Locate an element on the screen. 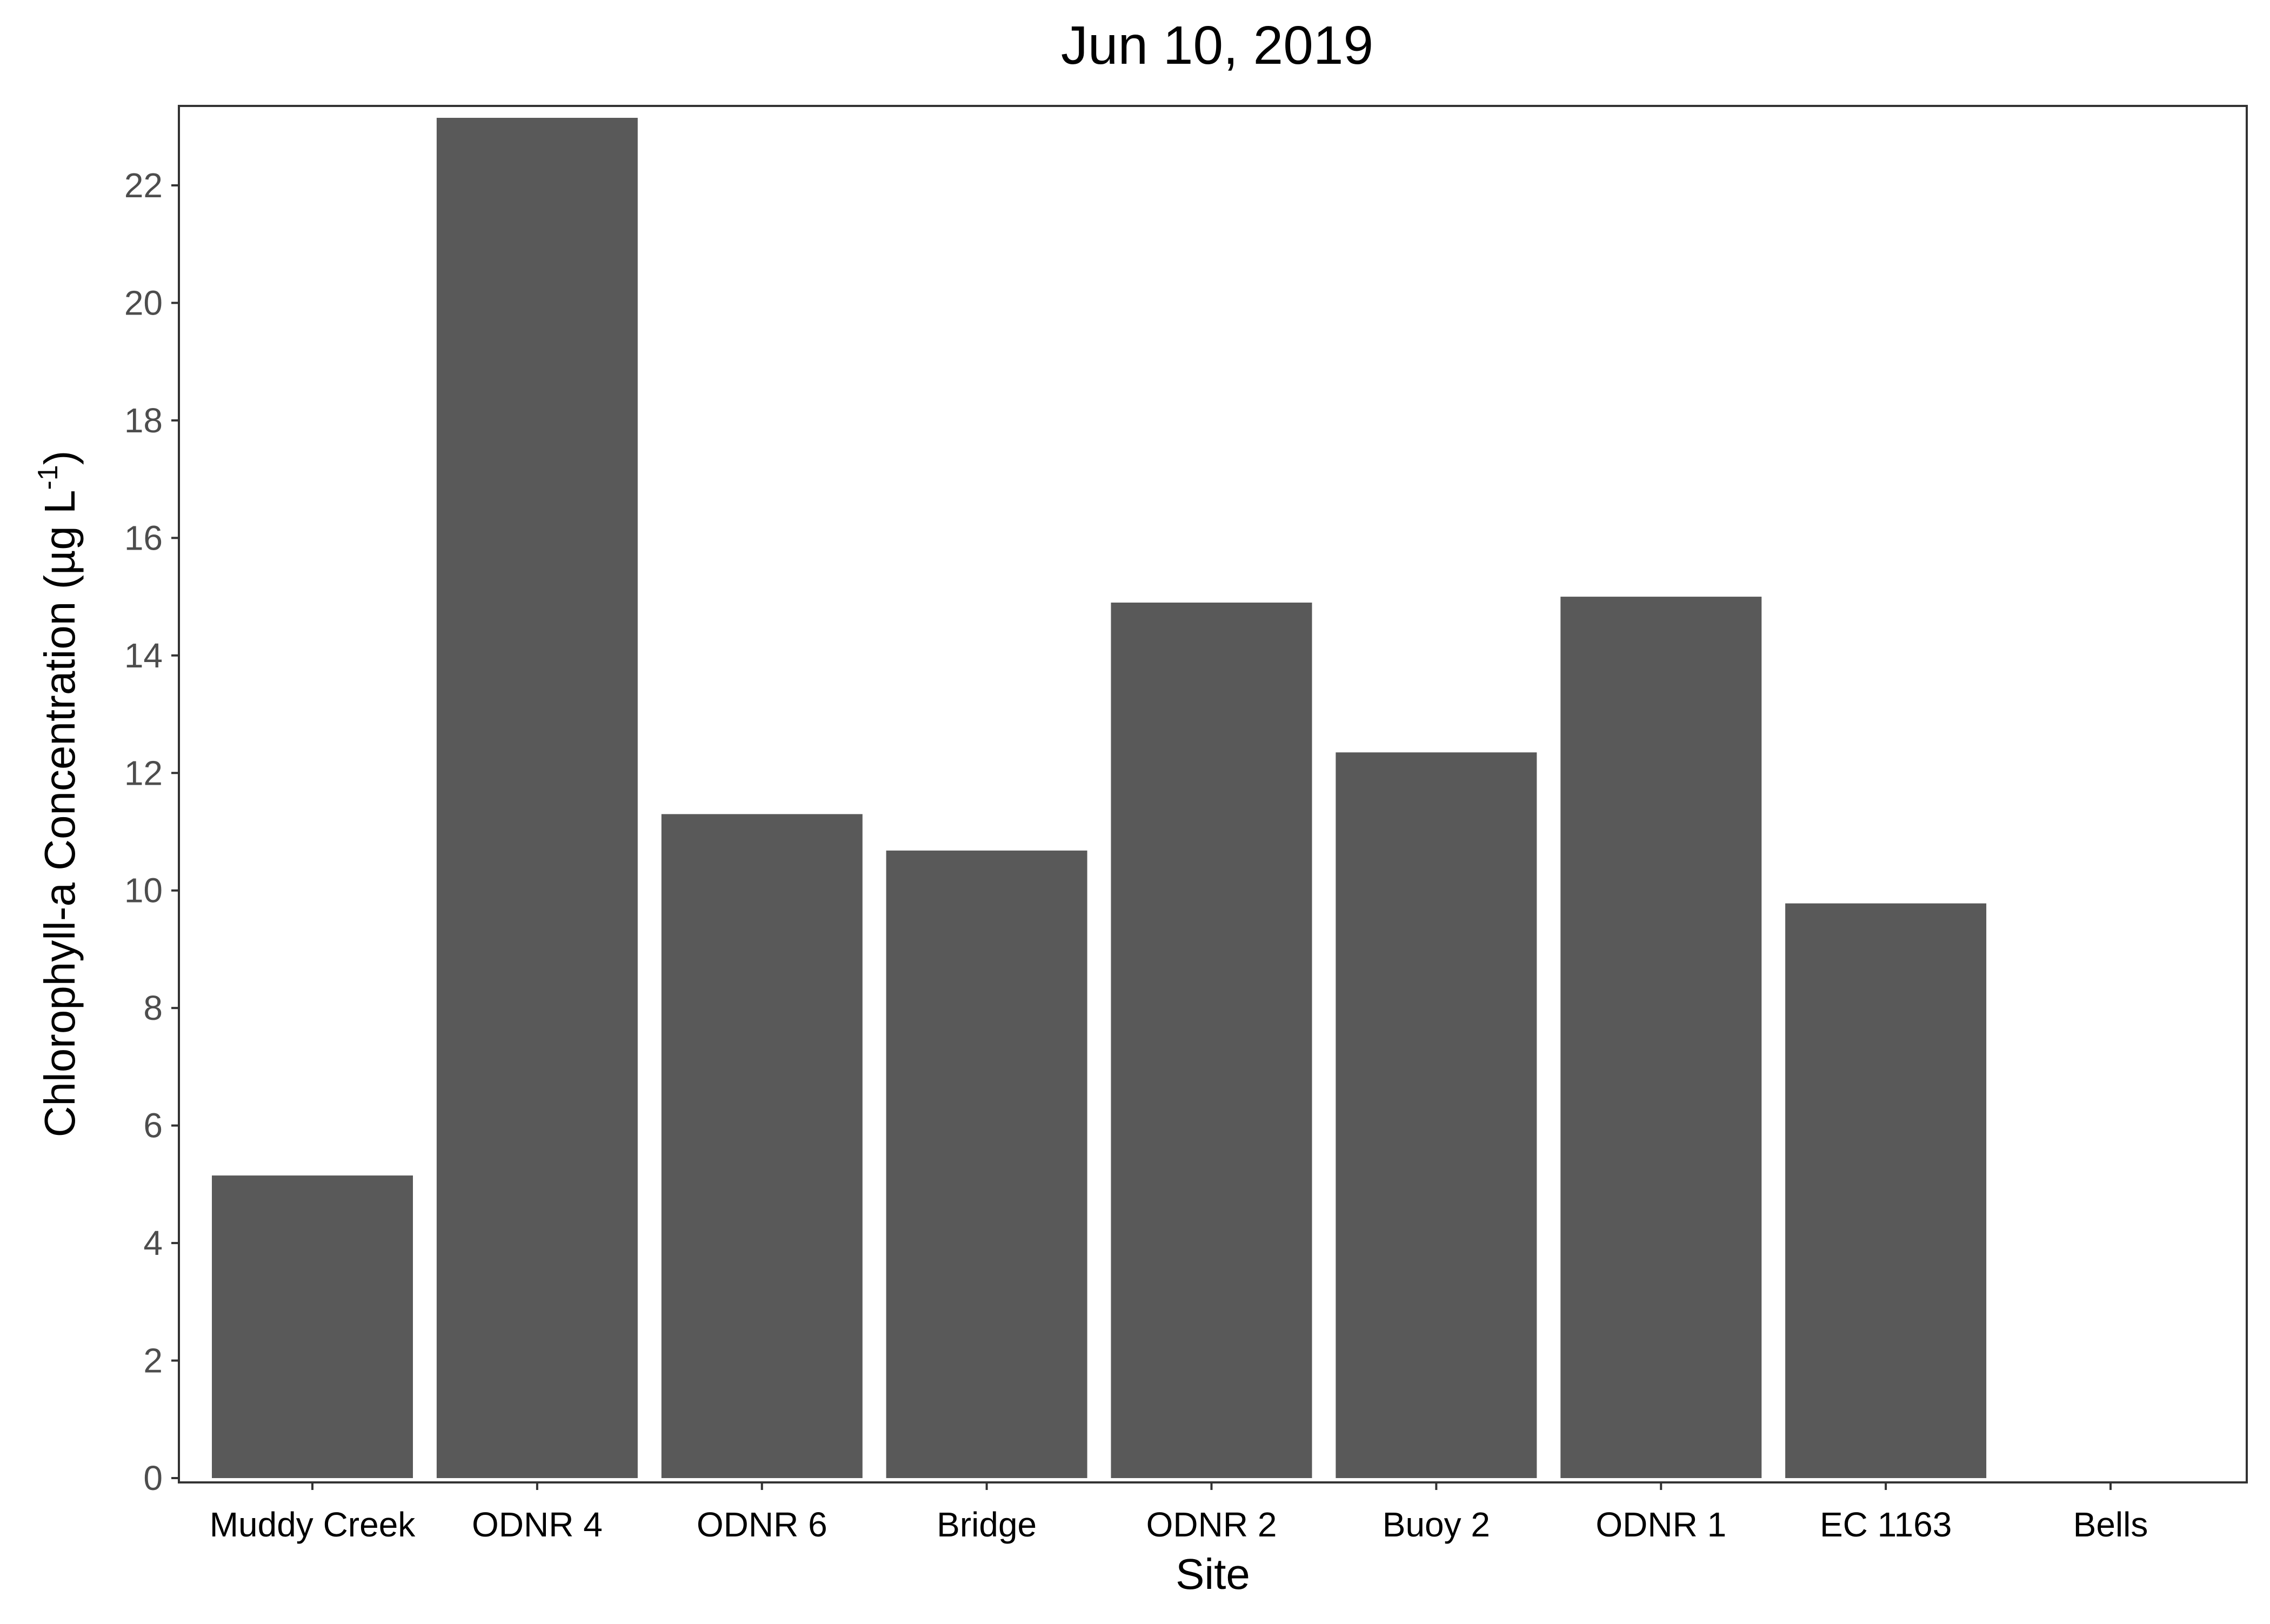 The image size is (2270, 1624). x-tick-label: ODNR 1 is located at coordinates (1660, 1524).